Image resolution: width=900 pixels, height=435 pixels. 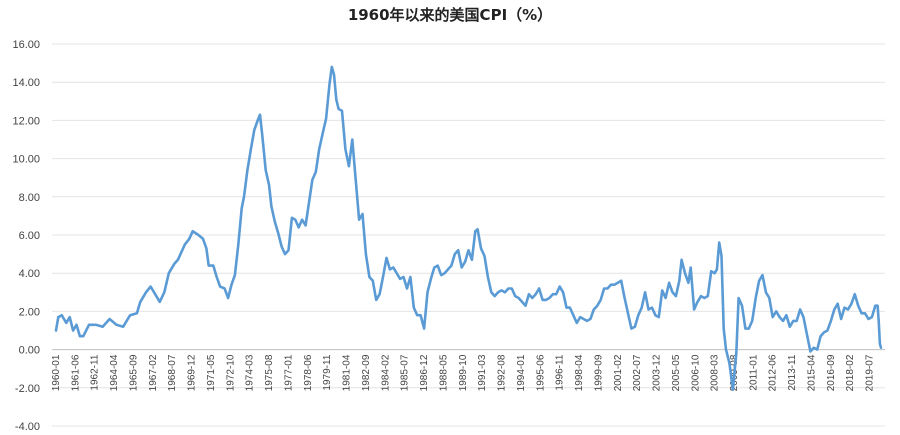 I want to click on y-tick-label: 8.00, so click(x=29, y=198).